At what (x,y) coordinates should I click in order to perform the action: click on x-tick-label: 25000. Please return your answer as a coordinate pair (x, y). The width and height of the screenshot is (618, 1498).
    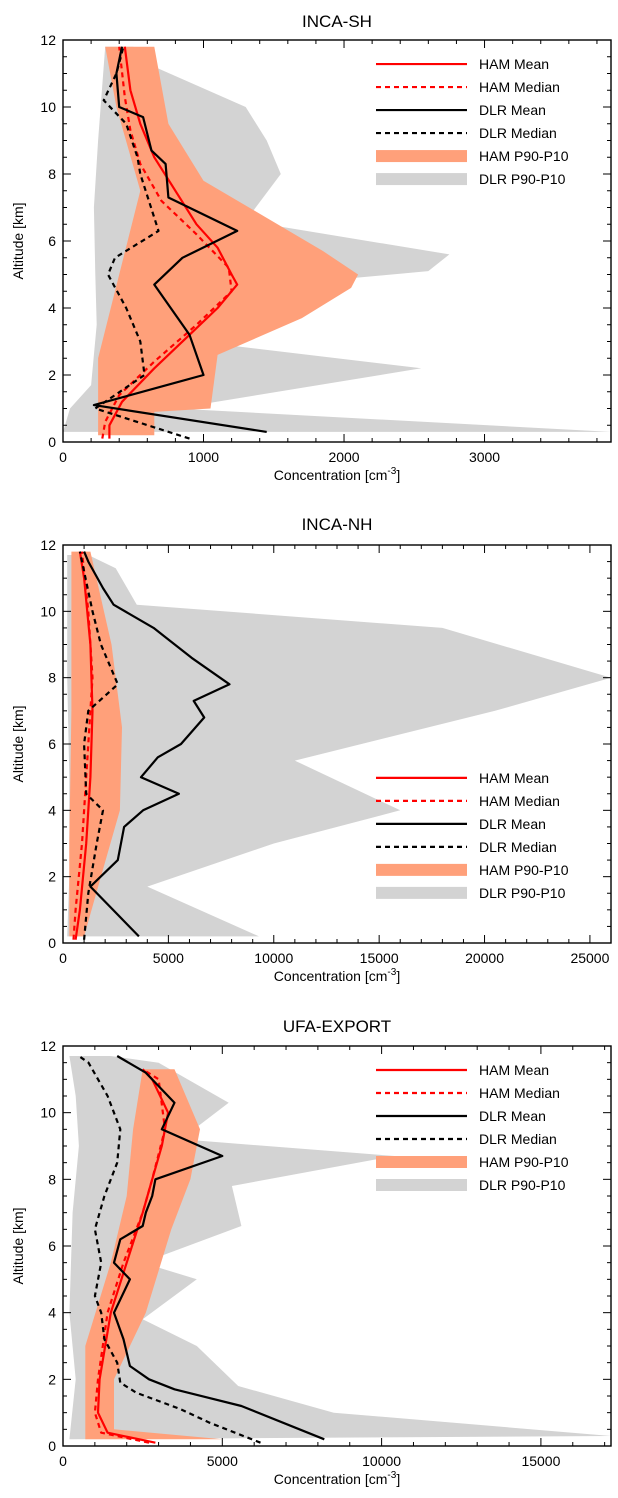
    Looking at the image, I should click on (589, 958).